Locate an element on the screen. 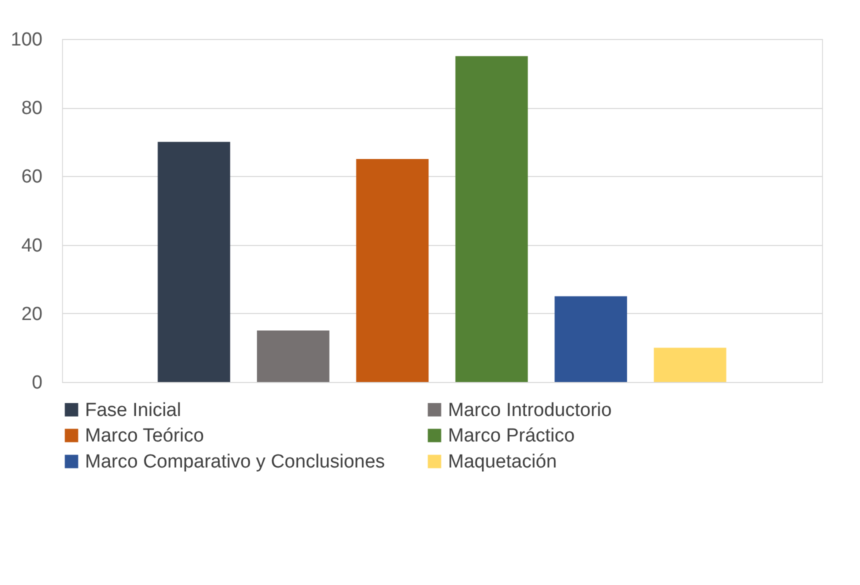 Image resolution: width=860 pixels, height=585 pixels. y-tick-label: 80 is located at coordinates (31, 109).